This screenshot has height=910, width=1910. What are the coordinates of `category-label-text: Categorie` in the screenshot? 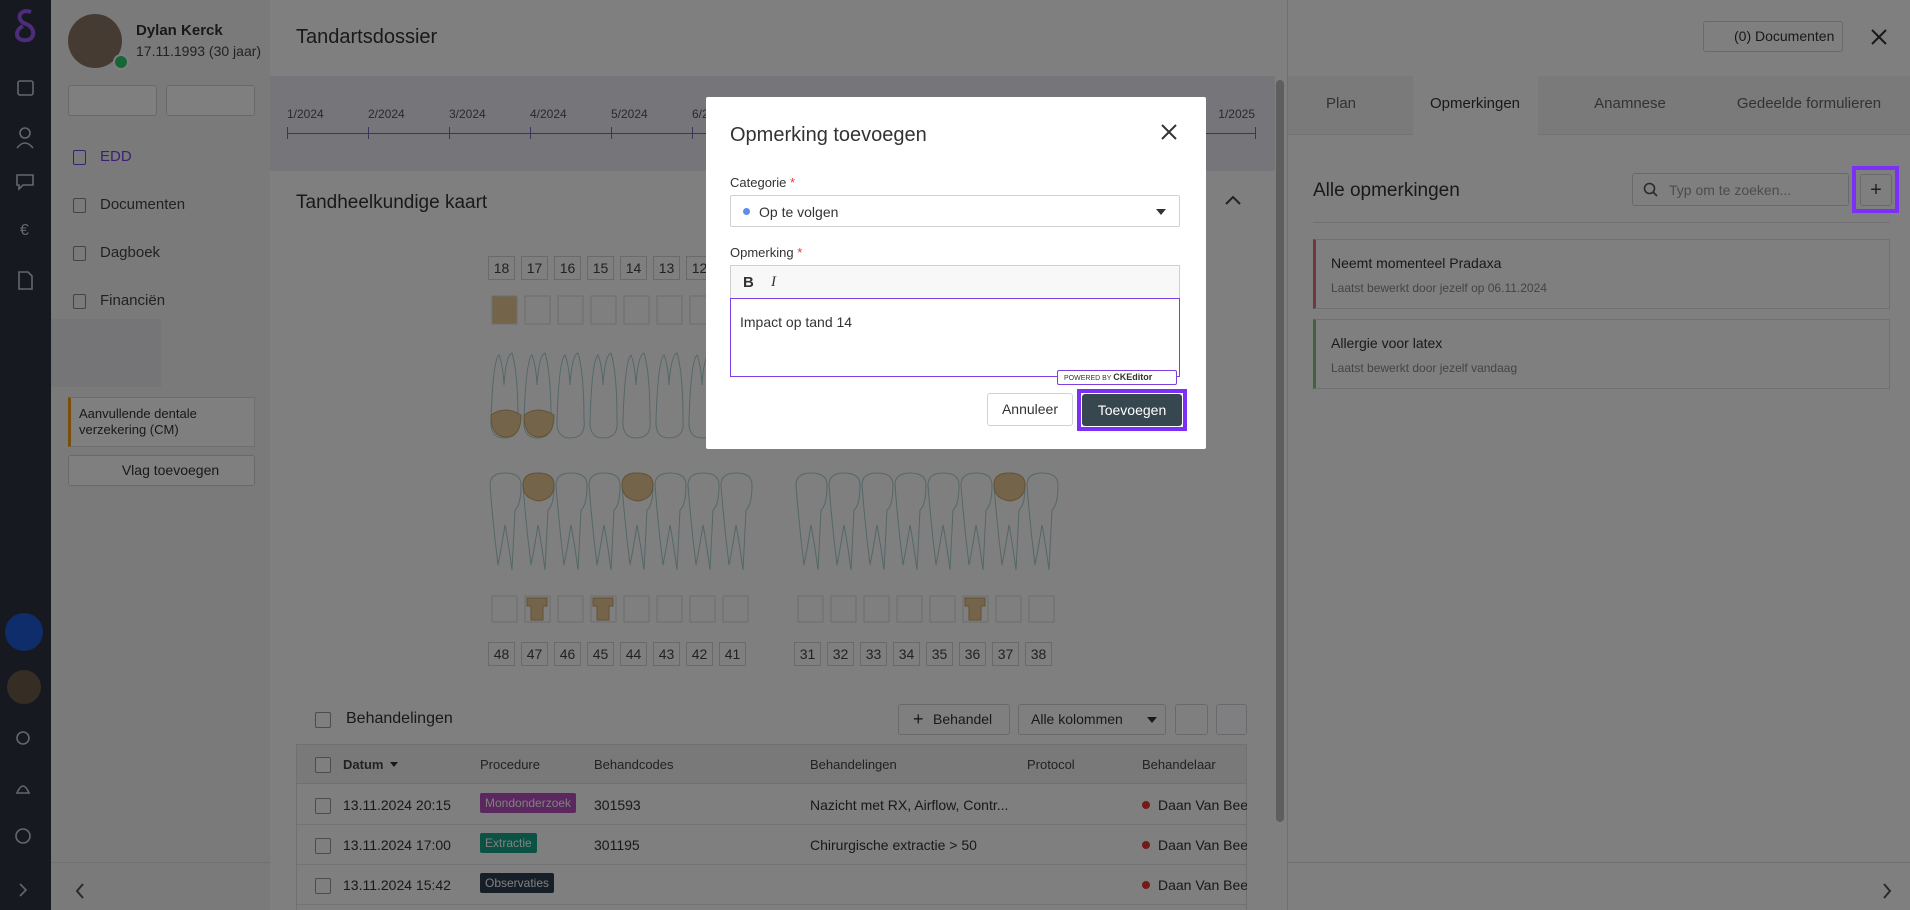 It's located at (758, 182).